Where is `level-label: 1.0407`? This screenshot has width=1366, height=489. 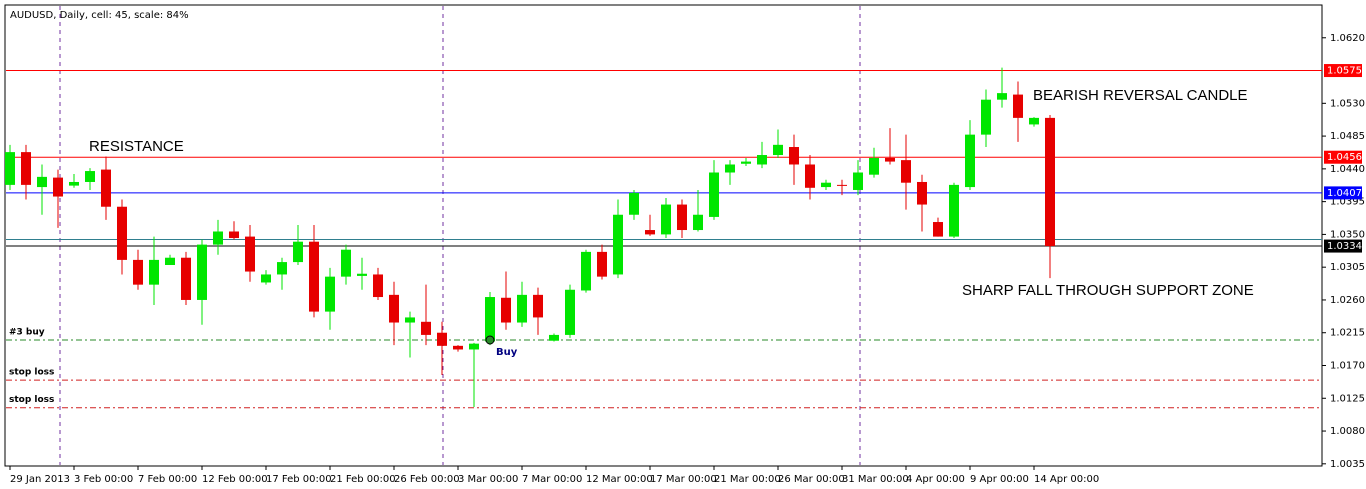 level-label: 1.0407 is located at coordinates (1344, 193).